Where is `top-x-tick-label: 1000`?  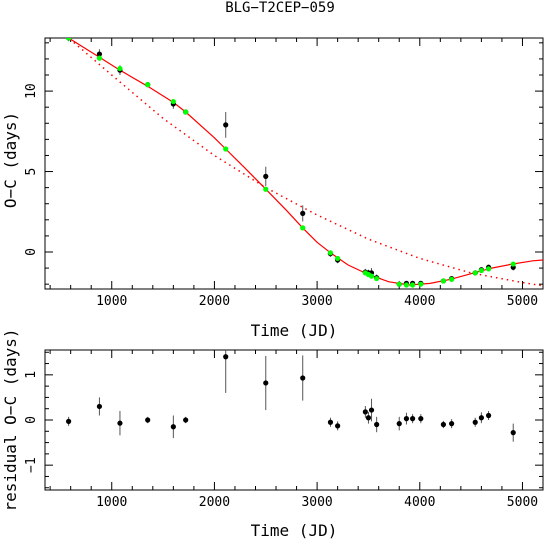 top-x-tick-label: 1000 is located at coordinates (111, 301).